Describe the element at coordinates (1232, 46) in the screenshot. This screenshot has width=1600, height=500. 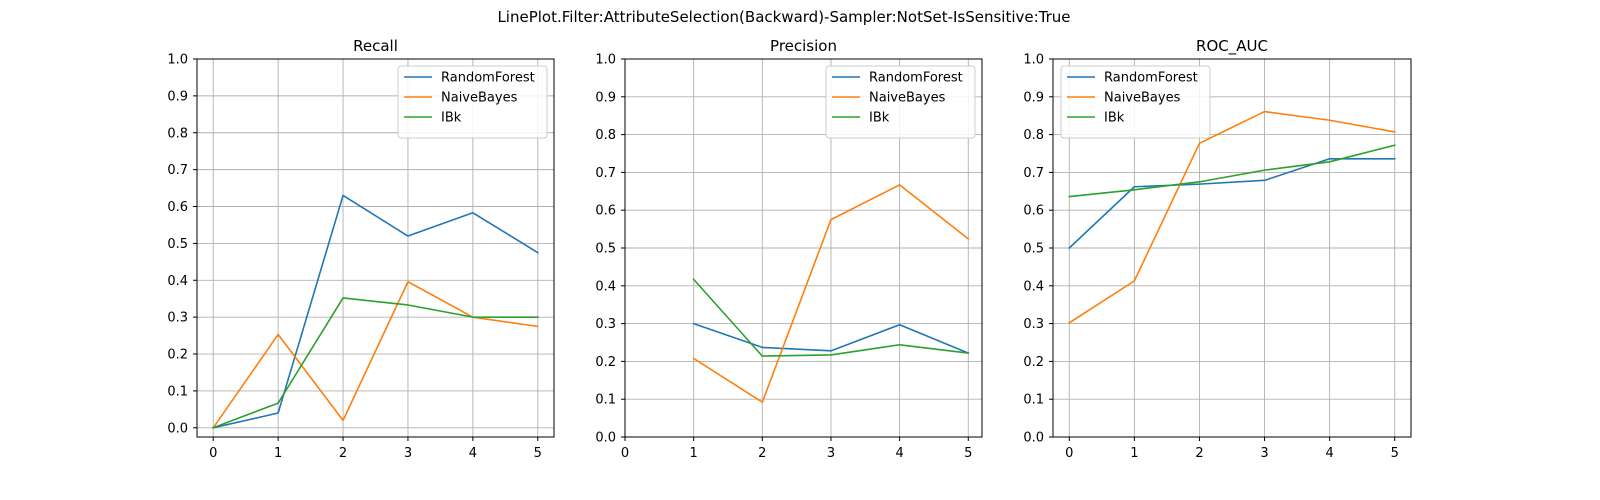
I see `panel-title: ROC_AUC` at that location.